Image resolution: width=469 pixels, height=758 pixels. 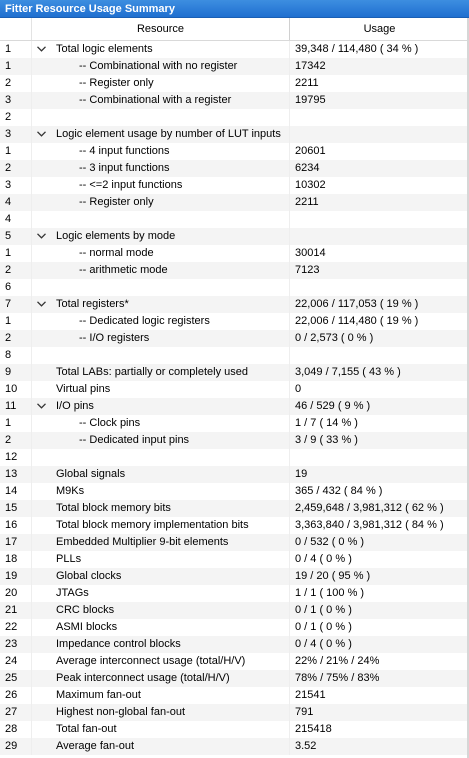 I want to click on resource-cell: Total block memory bits, so click(x=161, y=508).